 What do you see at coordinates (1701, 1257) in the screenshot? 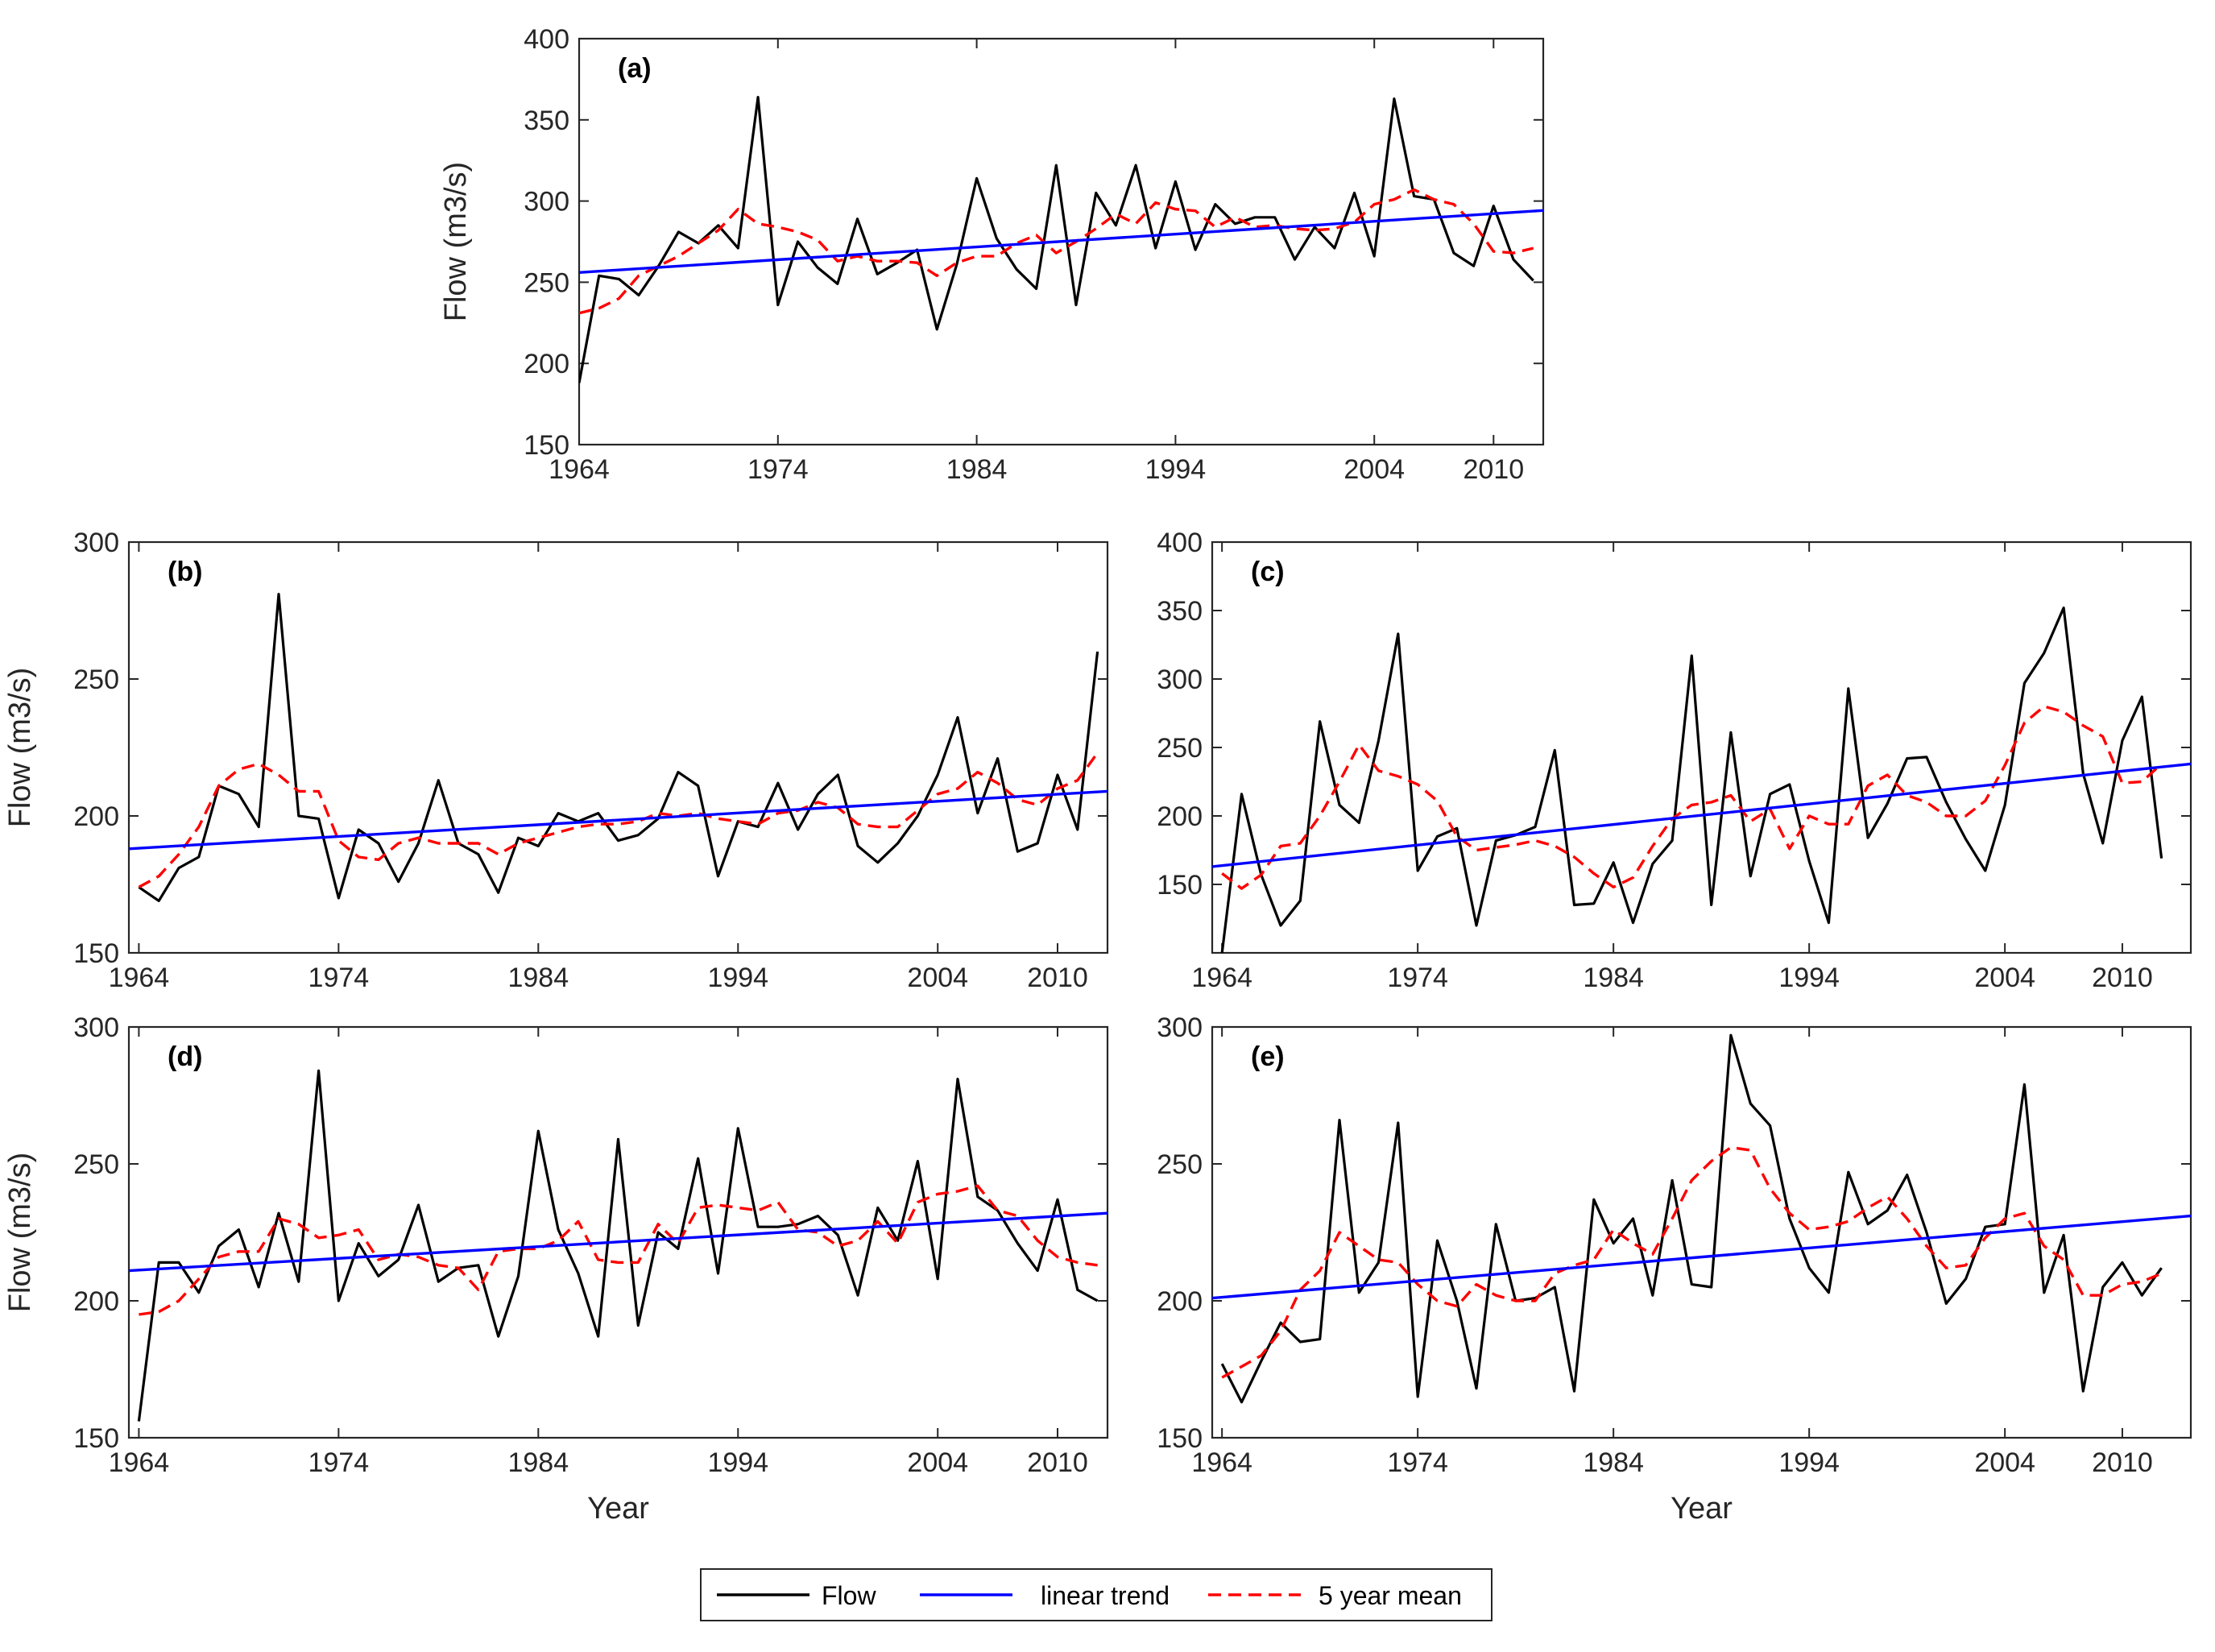
I see `series-linear-trend-panel-e` at bounding box center [1701, 1257].